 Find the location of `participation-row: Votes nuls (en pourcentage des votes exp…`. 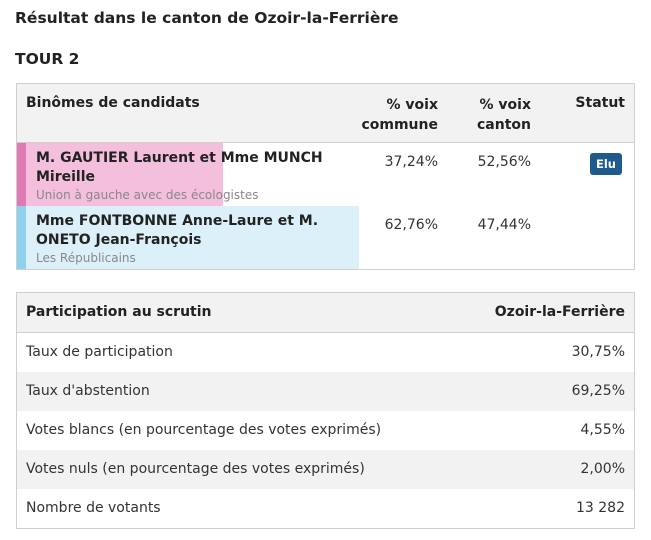

participation-row: Votes nuls (en pourcentage des votes exp… is located at coordinates (325, 469).